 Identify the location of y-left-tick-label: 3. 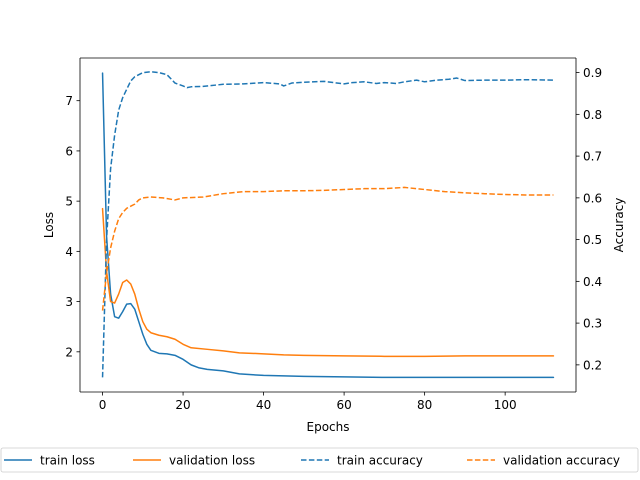
(69, 302).